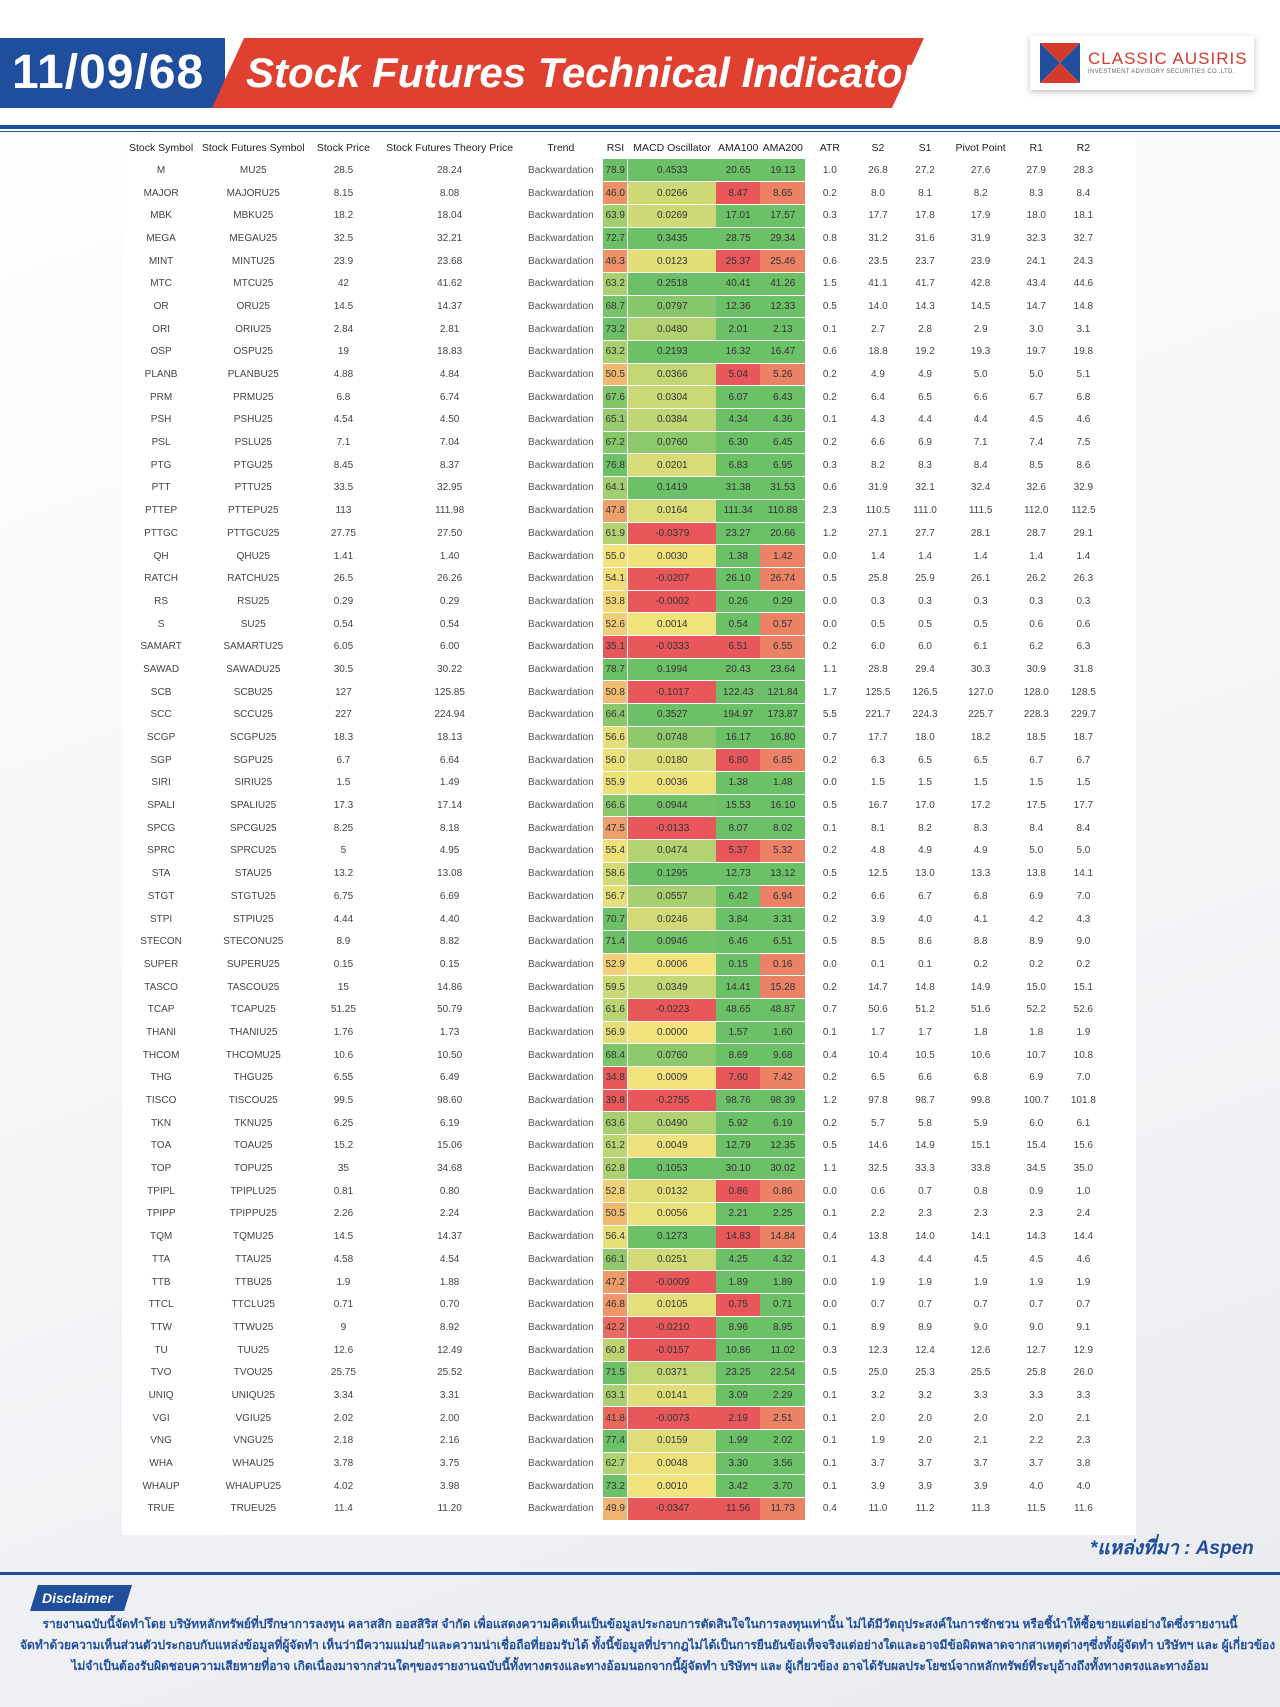 The image size is (1280, 1707). Describe the element at coordinates (343, 1350) in the screenshot. I see `cell-stock-price: 12.6` at that location.